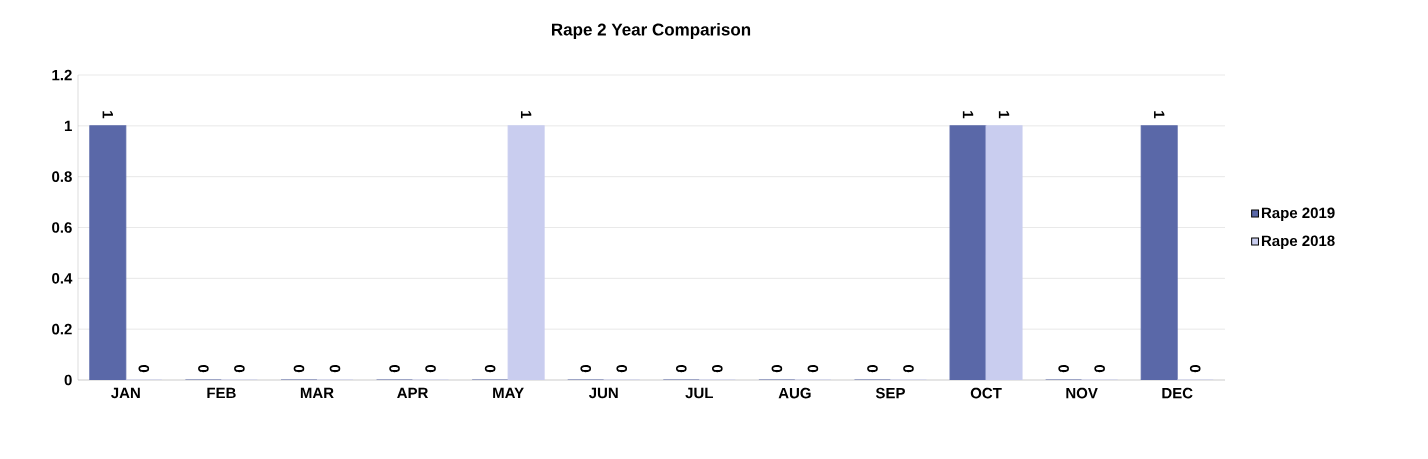 This screenshot has height=459, width=1428. Describe the element at coordinates (62, 227) in the screenshot. I see `y-tick-label: 0.6` at that location.